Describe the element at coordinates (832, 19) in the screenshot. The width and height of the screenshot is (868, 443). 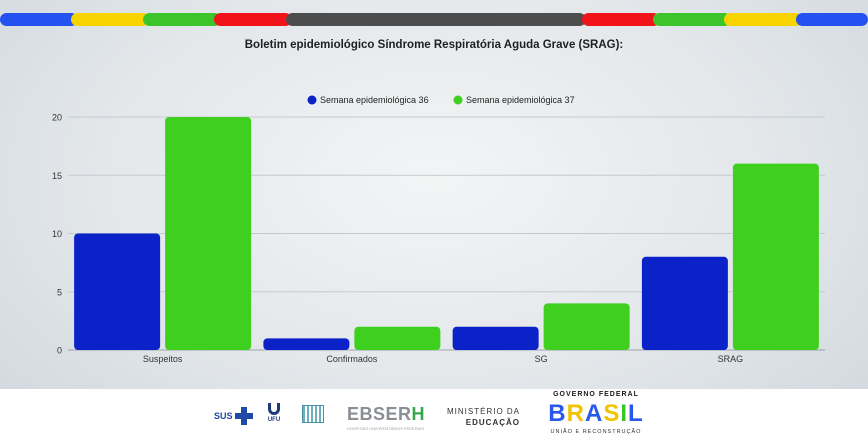
I see `stripe-segment-blue-right` at that location.